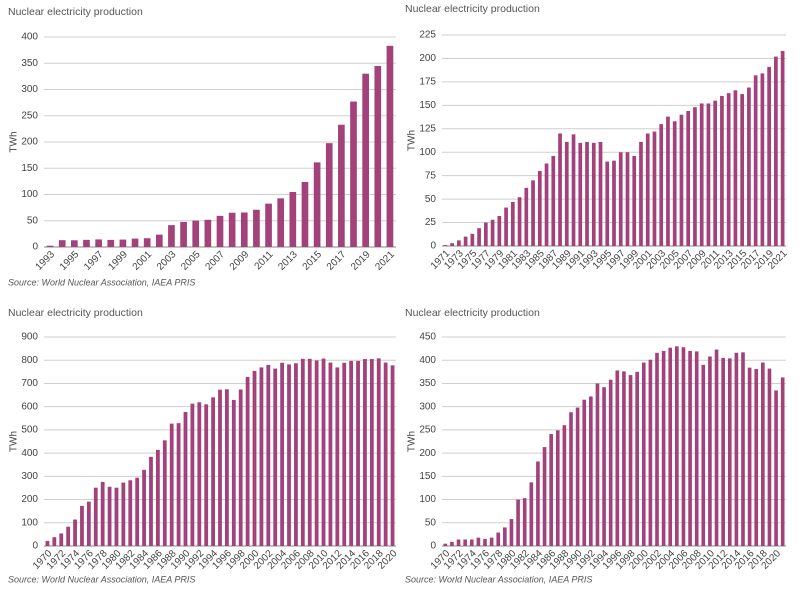 Image resolution: width=803 pixels, height=599 pixels. I want to click on y-tick-label: 600, so click(29, 406).